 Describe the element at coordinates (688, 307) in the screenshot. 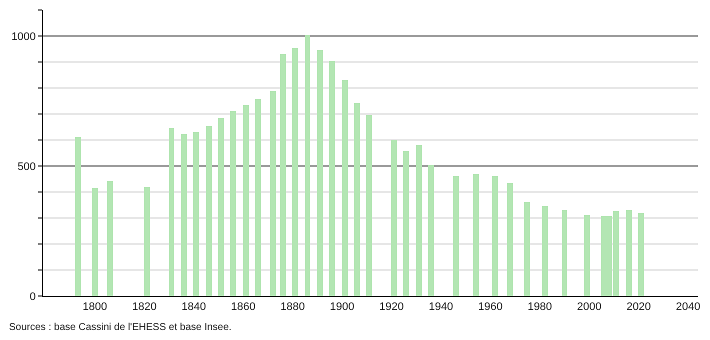

I see `x-tick-label: 2040` at that location.